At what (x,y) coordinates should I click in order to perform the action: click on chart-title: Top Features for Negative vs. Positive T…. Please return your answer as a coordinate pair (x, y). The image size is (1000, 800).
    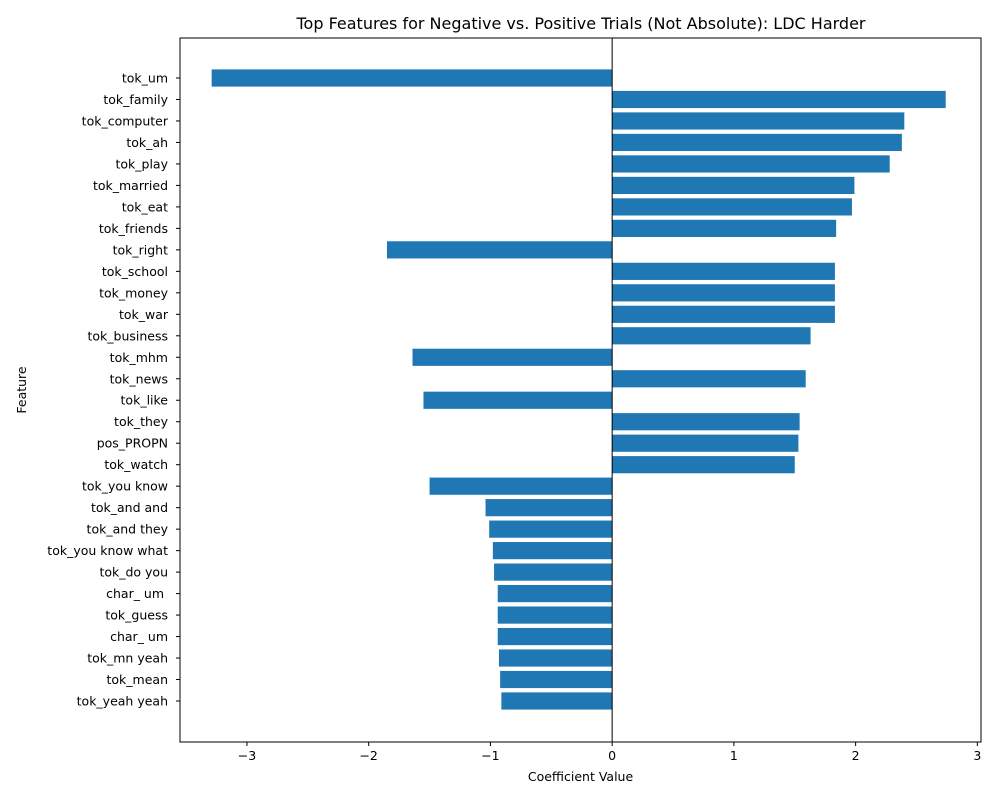
    Looking at the image, I should click on (580, 23).